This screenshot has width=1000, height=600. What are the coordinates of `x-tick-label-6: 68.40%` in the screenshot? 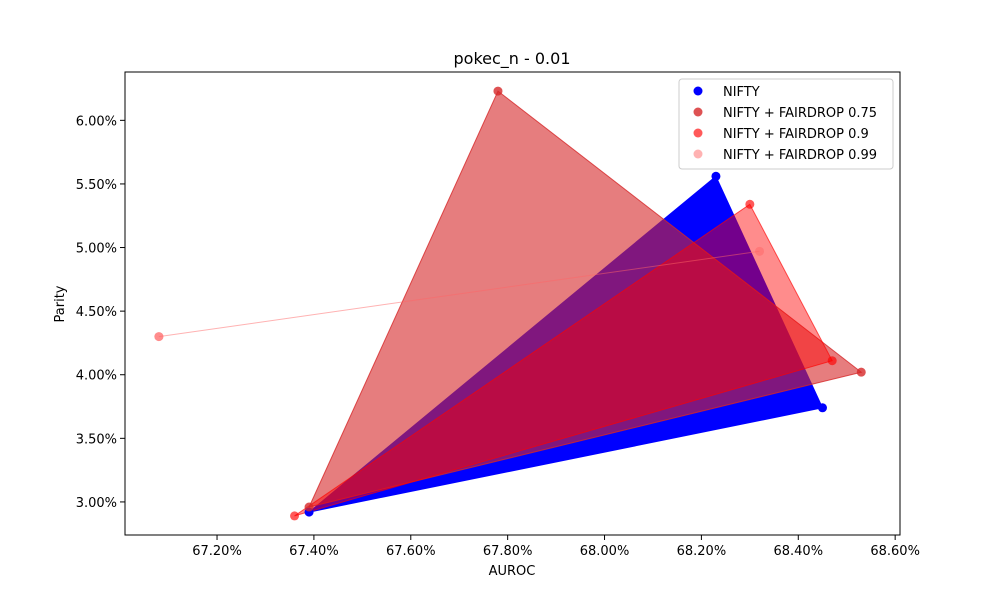 It's located at (798, 551).